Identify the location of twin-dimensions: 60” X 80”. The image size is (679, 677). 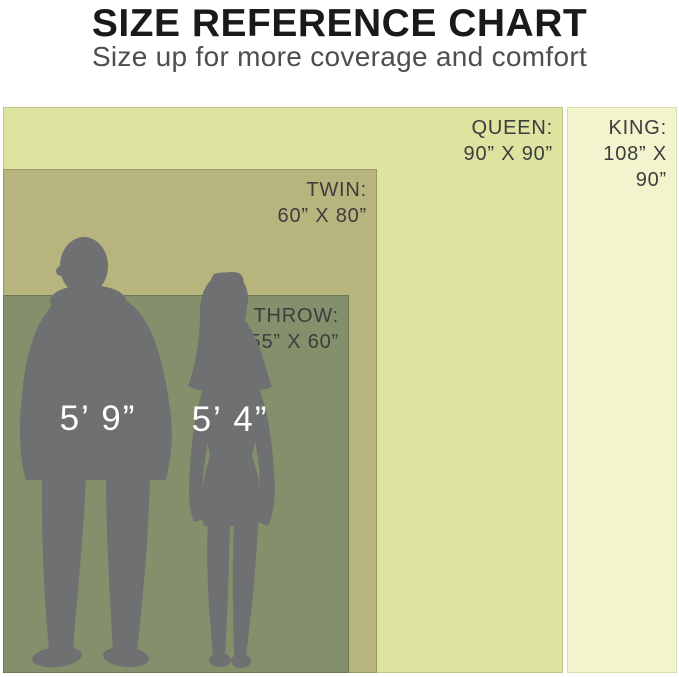
(322, 216).